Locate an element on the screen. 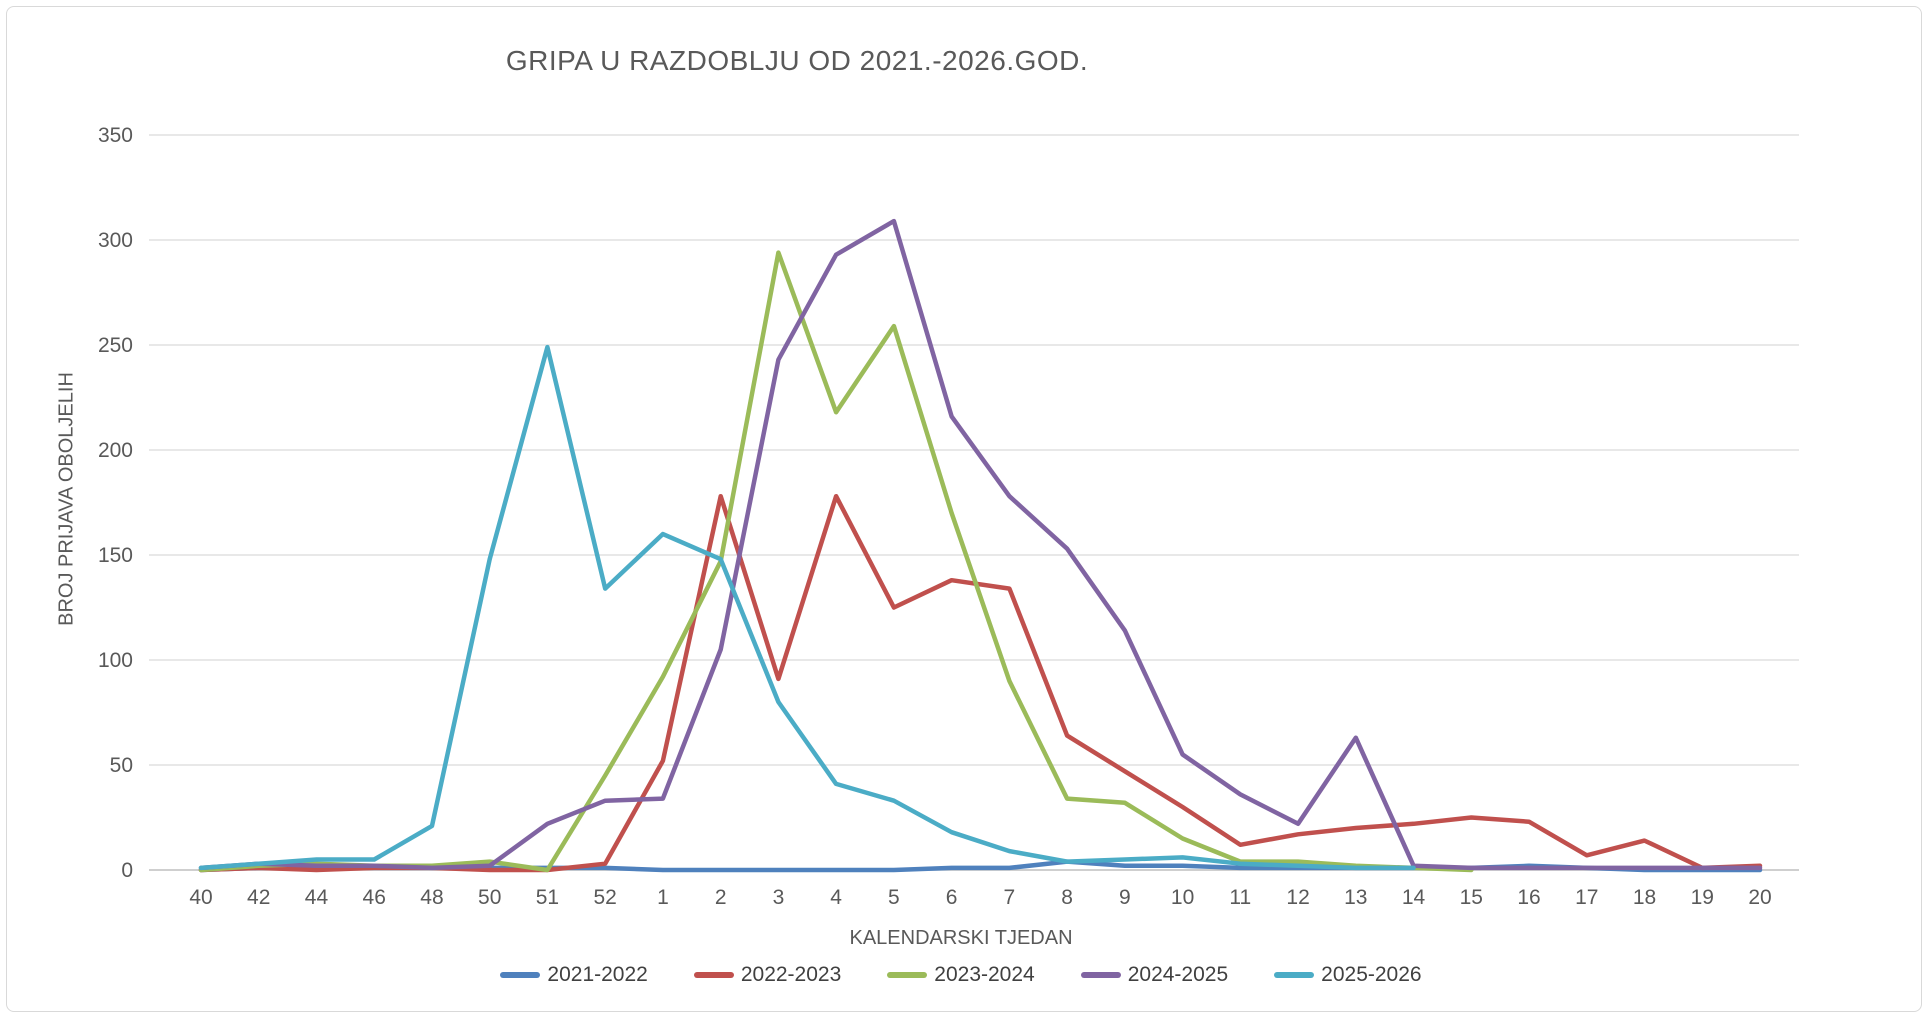 The height and width of the screenshot is (1018, 1928). x-tick-label: 42 is located at coordinates (258, 897).